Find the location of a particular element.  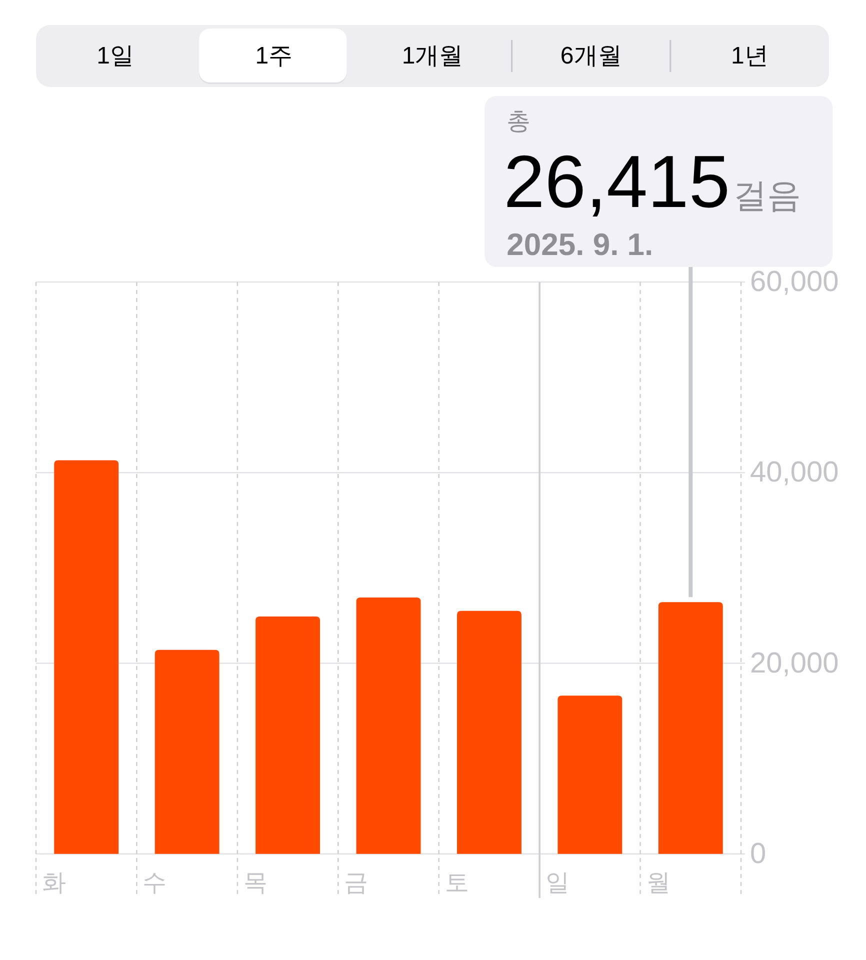

x-tick-label: 토 is located at coordinates (456, 883).